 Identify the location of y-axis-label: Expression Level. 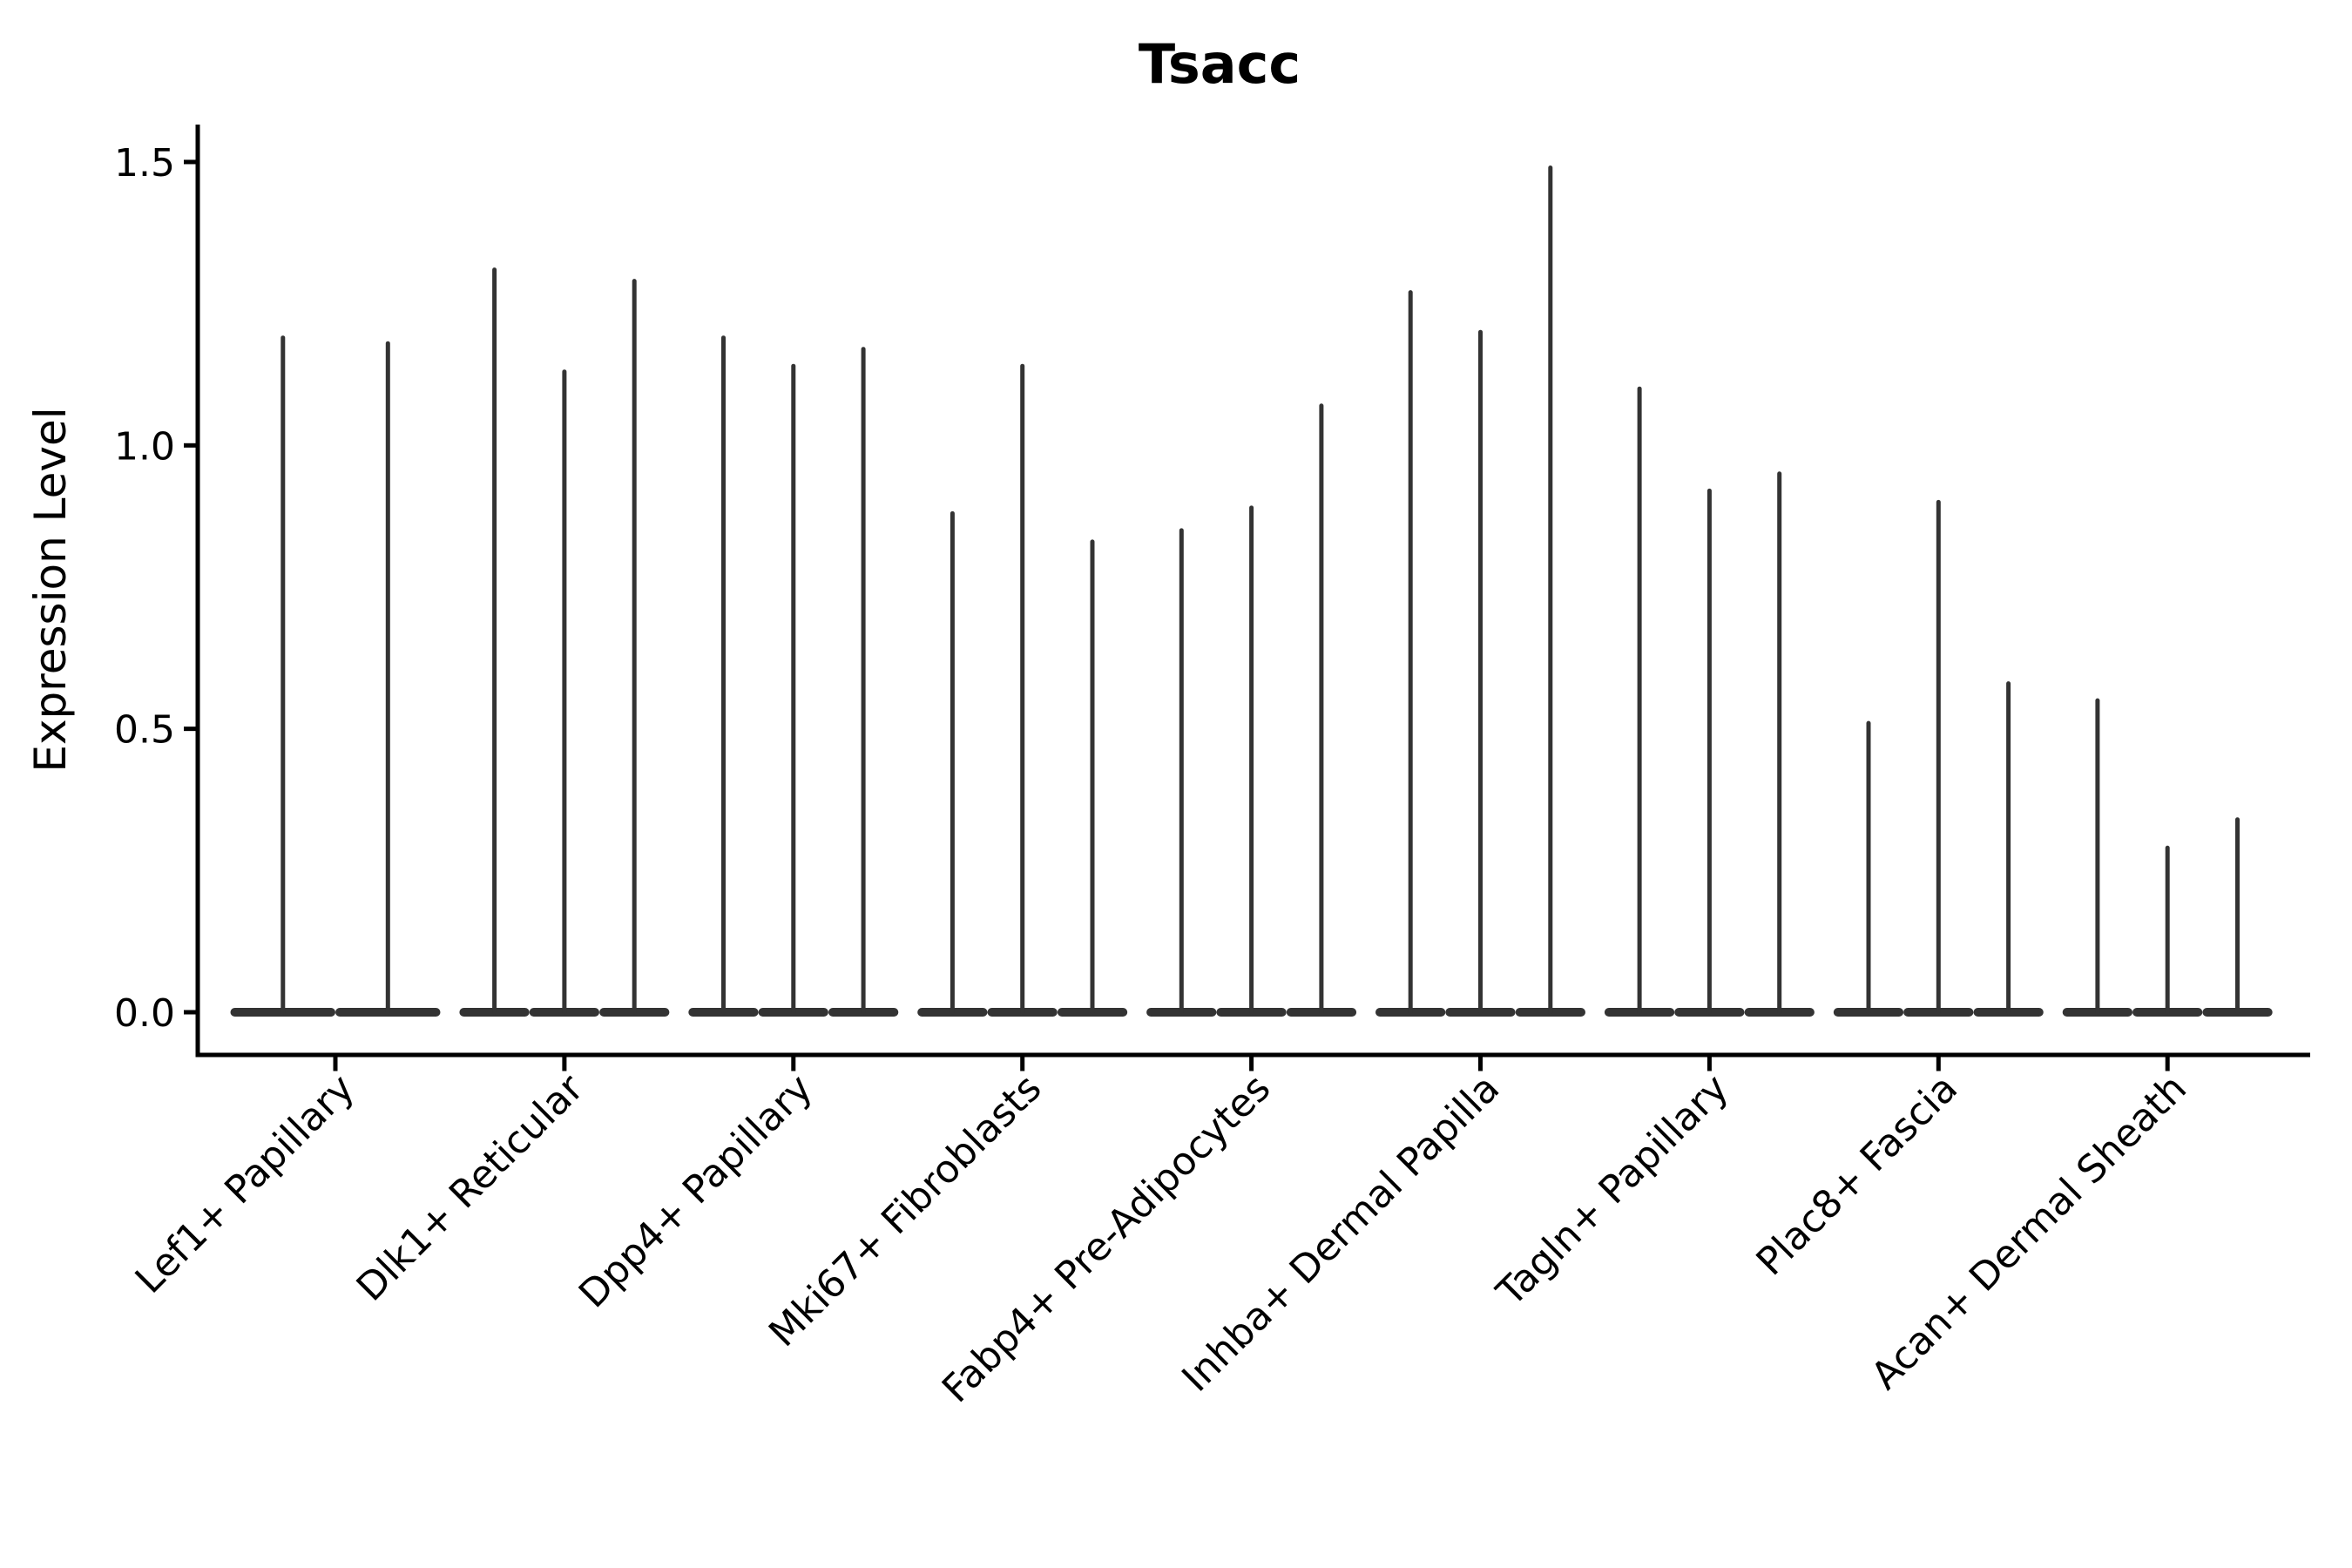
(50, 589).